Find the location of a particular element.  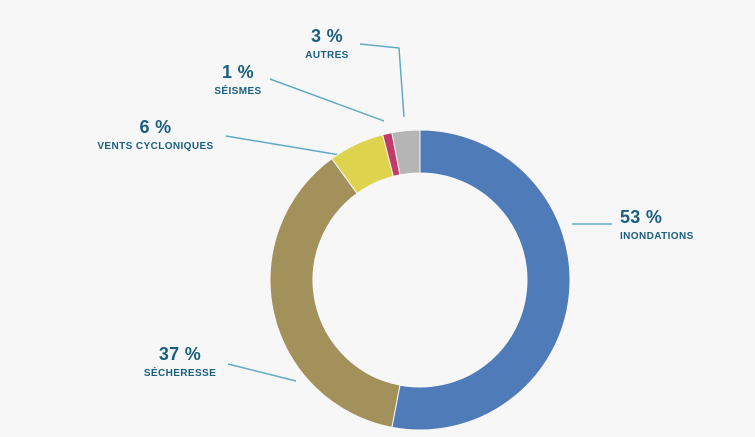

donut-segment-s-cheresse is located at coordinates (335, 292).